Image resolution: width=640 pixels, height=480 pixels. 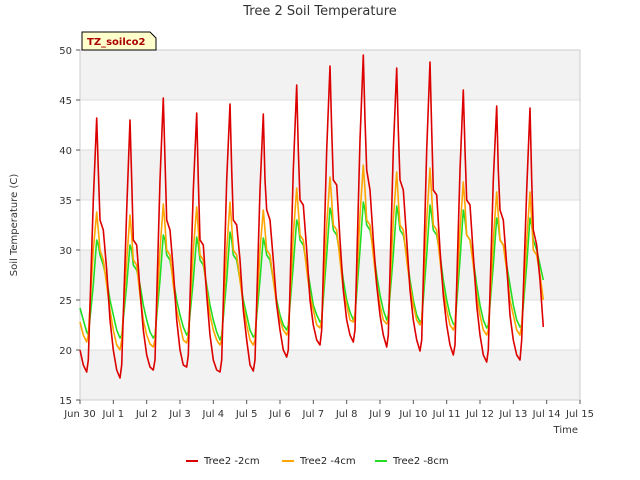 I want to click on x-tick-label: Jul 3, so click(x=179, y=414).